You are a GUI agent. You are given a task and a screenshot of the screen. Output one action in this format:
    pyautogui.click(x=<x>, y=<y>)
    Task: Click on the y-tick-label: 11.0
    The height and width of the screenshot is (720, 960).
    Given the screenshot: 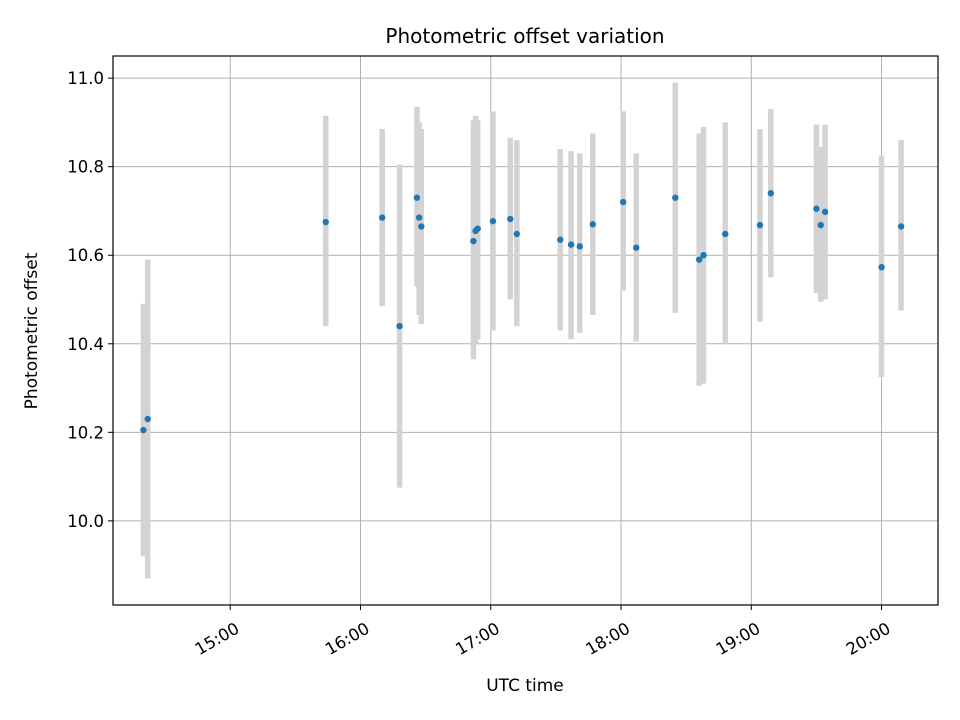 What is the action you would take?
    pyautogui.click(x=85, y=78)
    